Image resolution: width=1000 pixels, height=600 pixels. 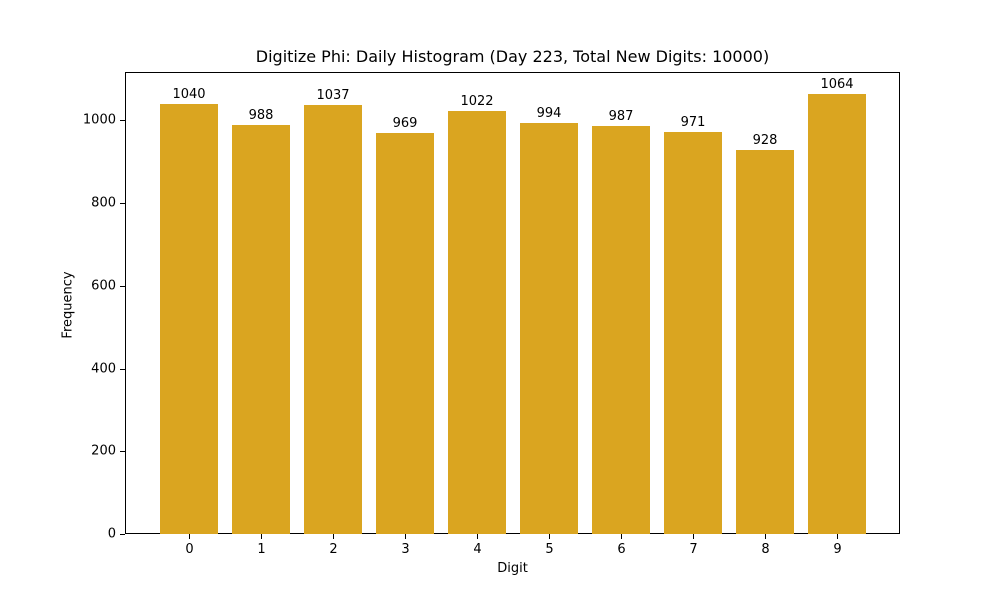 I want to click on x-tick-label: 2, so click(x=333, y=549).